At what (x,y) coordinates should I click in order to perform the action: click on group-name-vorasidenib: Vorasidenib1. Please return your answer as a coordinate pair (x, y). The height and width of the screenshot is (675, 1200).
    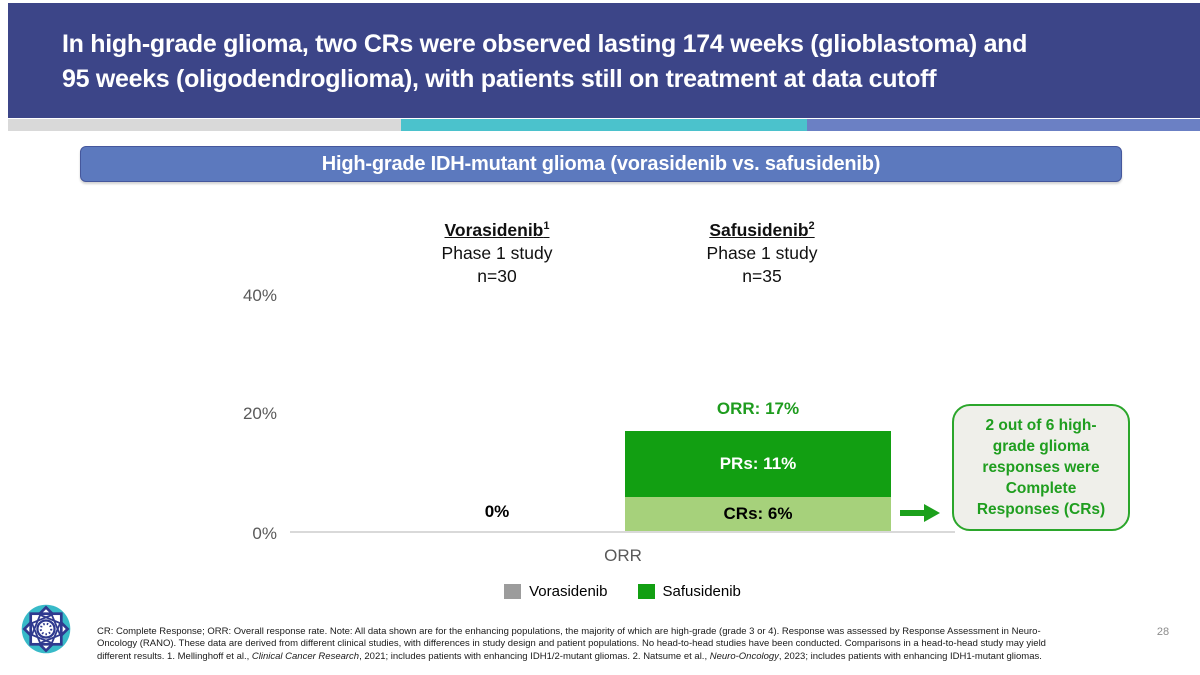
    Looking at the image, I should click on (497, 228).